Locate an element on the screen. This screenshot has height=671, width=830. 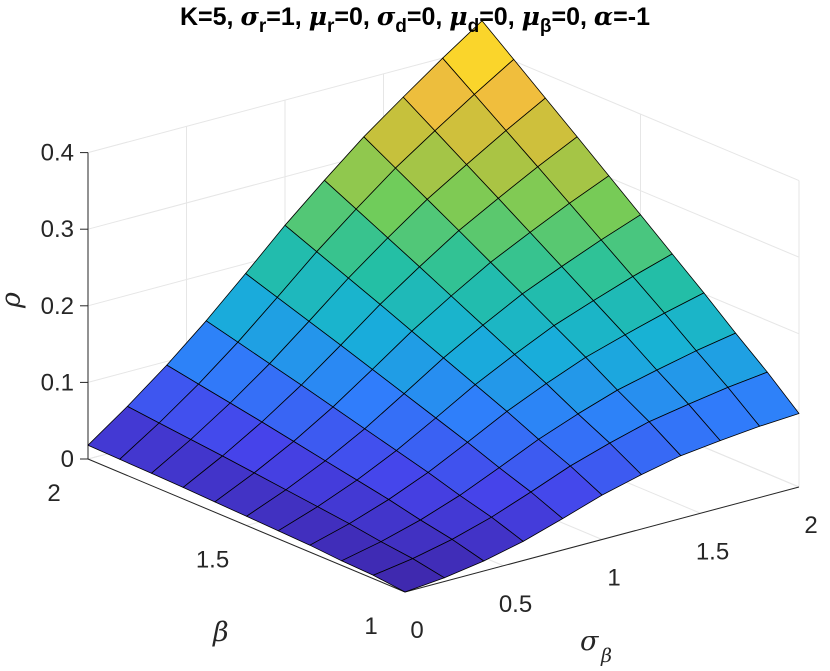
x-axis-label-subscript: β is located at coordinates (606, 656).